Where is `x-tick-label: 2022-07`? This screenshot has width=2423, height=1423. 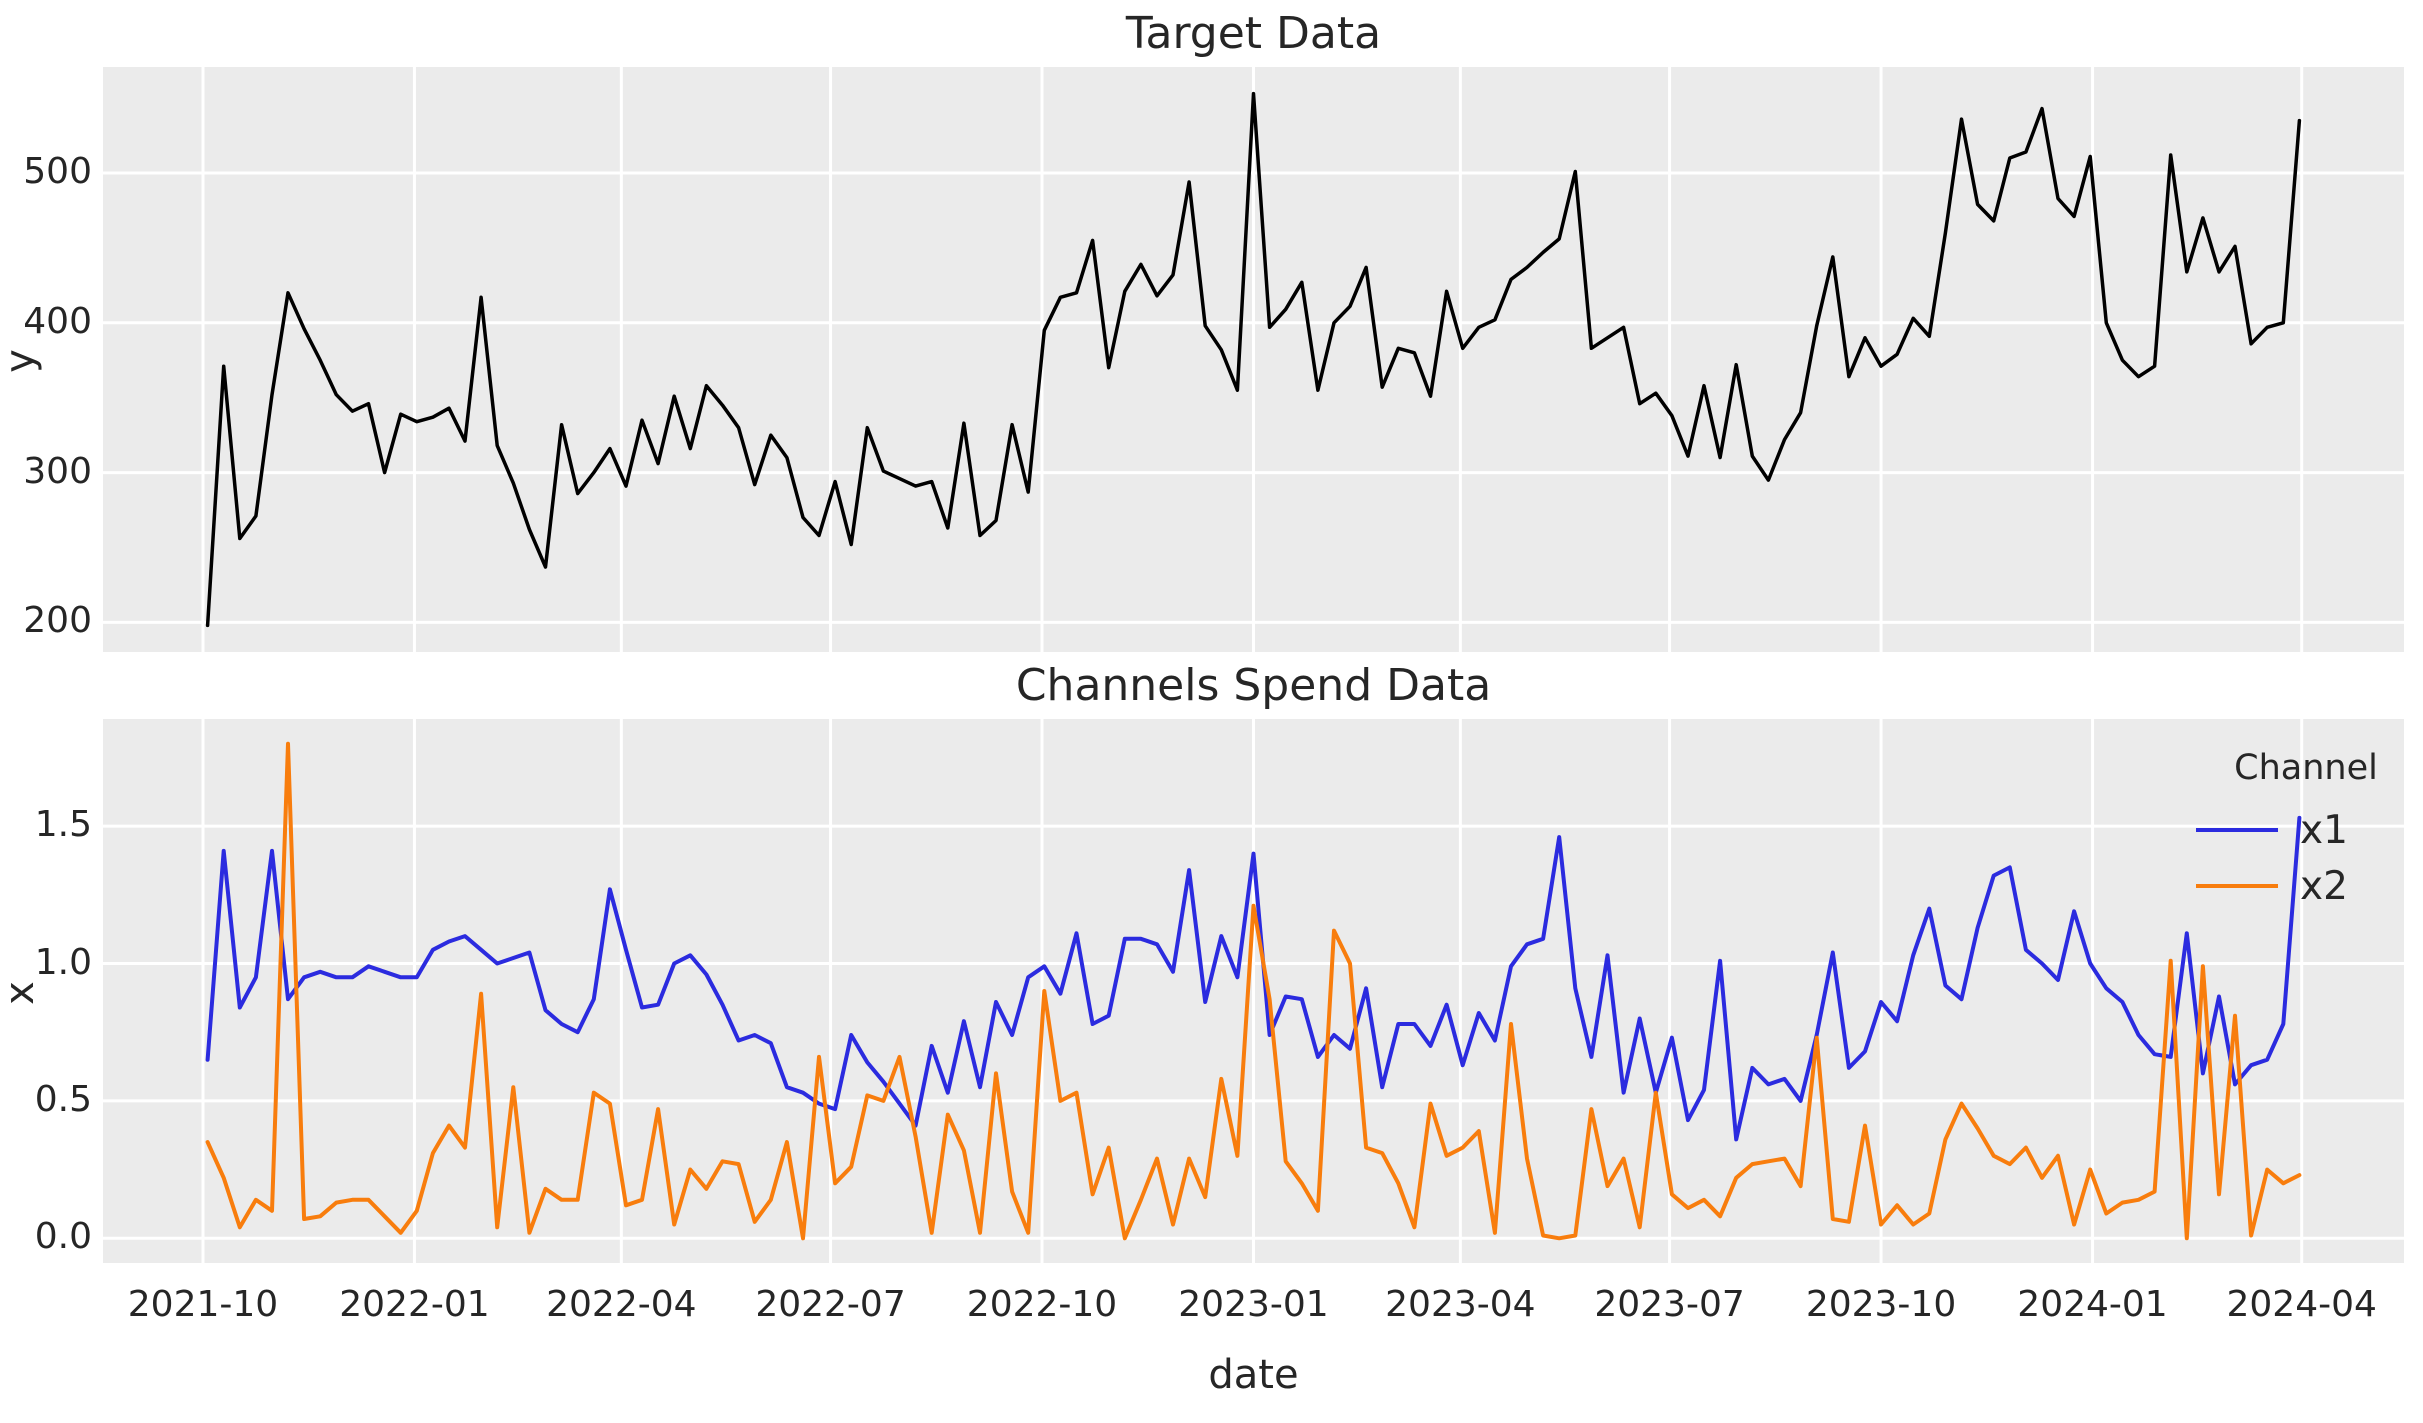 x-tick-label: 2022-07 is located at coordinates (830, 1304).